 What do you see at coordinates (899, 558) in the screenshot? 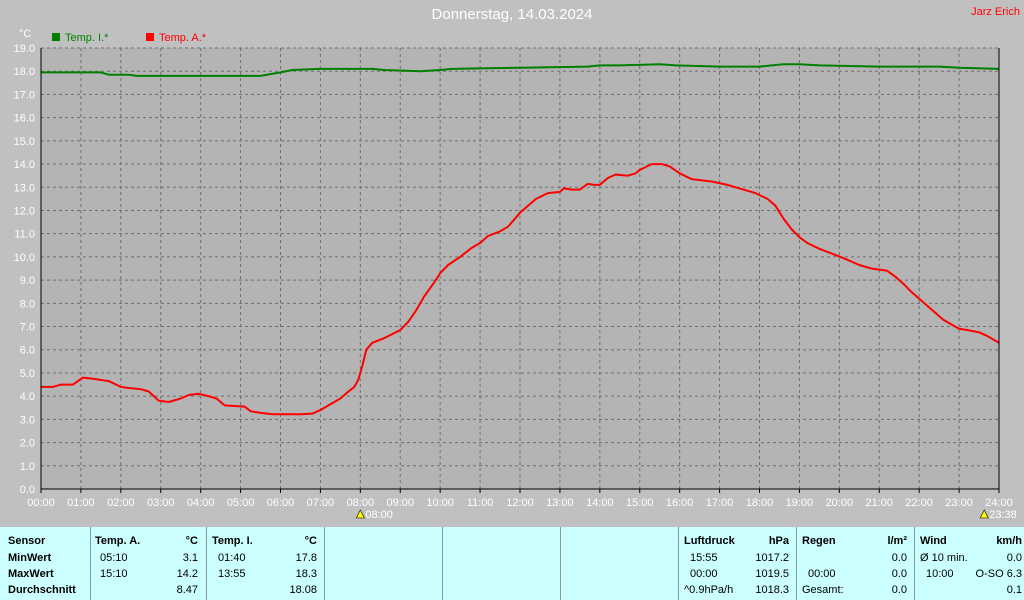
I see `regen-value-1: 0.0` at bounding box center [899, 558].